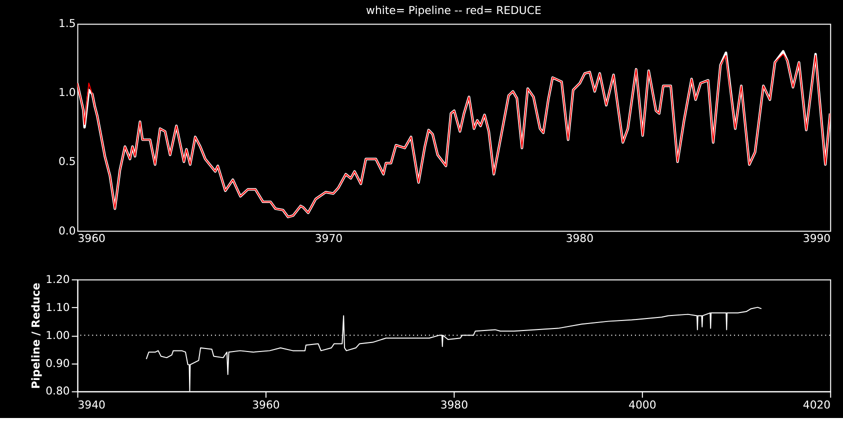 This screenshot has height=435, width=843. I want to click on y-tick-label: 1.0, so click(67, 93).